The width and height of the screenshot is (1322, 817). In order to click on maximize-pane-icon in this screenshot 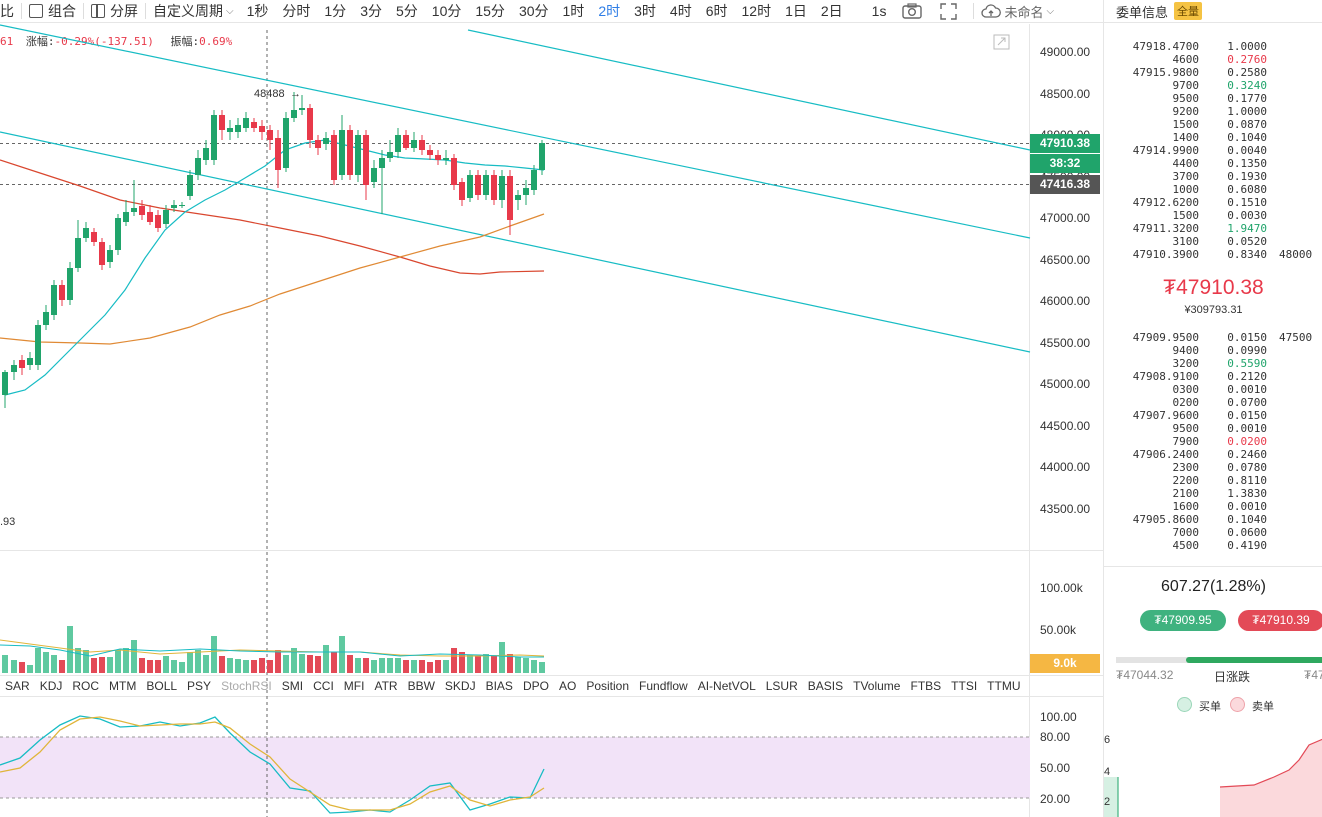, I will do `click(1001, 42)`.